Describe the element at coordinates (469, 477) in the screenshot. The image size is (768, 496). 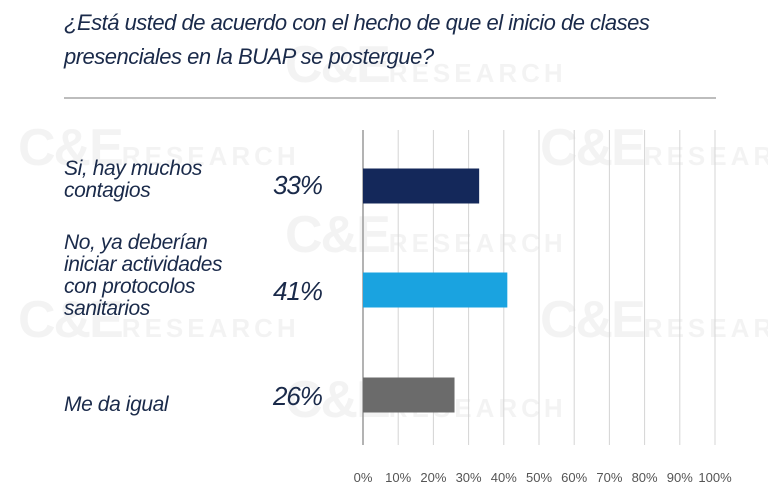
I see `x-tick-label: 30%` at that location.